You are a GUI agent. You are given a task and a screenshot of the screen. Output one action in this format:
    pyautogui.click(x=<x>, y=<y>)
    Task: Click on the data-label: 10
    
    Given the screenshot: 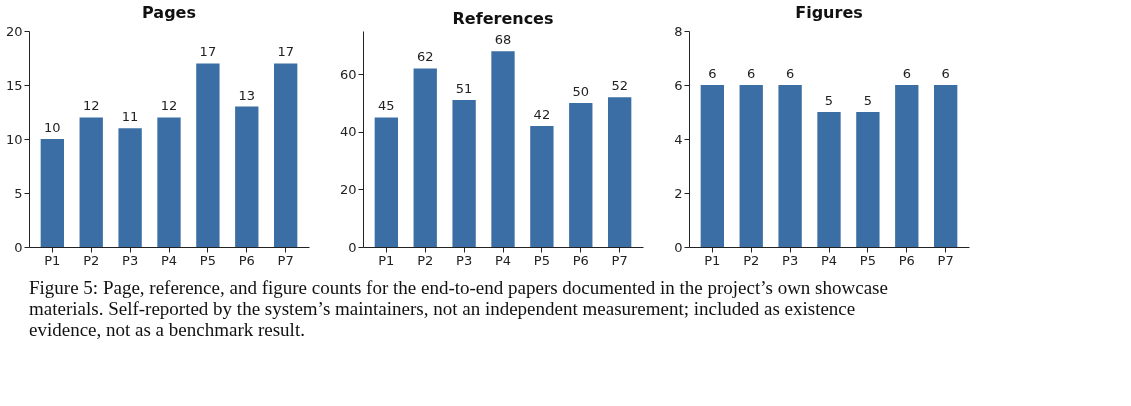 What is the action you would take?
    pyautogui.click(x=52, y=127)
    